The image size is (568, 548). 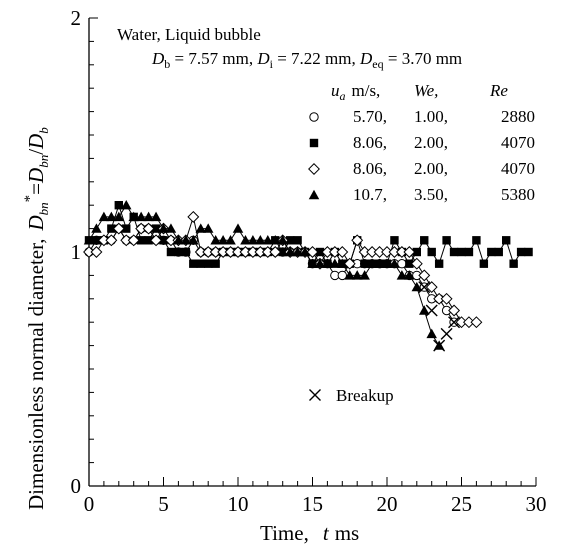 What do you see at coordinates (431, 168) in the screenshot?
I see `legend-we: 2.00,` at bounding box center [431, 168].